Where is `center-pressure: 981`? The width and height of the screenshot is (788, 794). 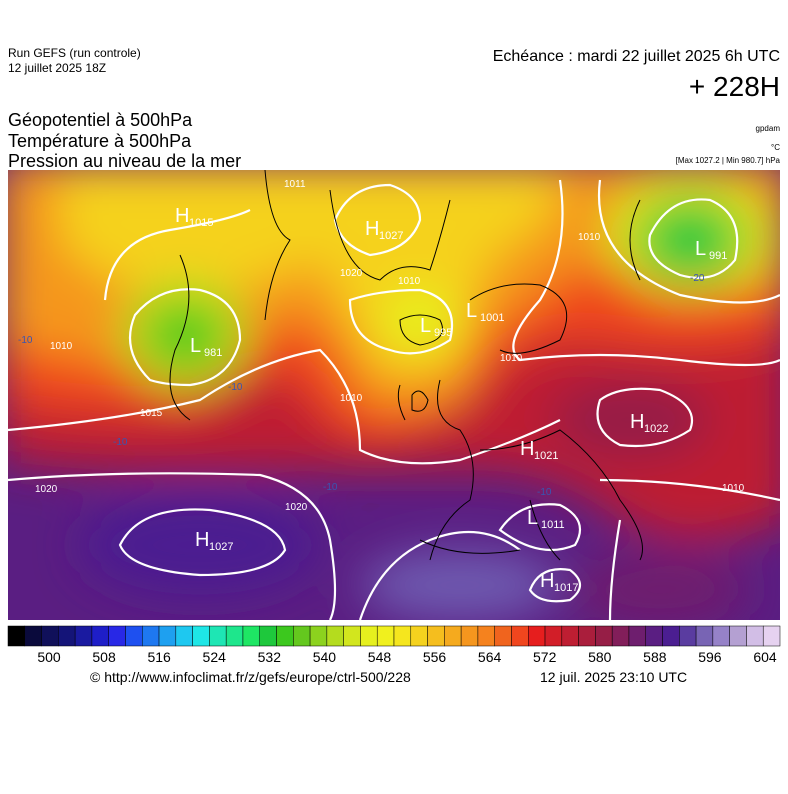 center-pressure: 981 is located at coordinates (213, 353).